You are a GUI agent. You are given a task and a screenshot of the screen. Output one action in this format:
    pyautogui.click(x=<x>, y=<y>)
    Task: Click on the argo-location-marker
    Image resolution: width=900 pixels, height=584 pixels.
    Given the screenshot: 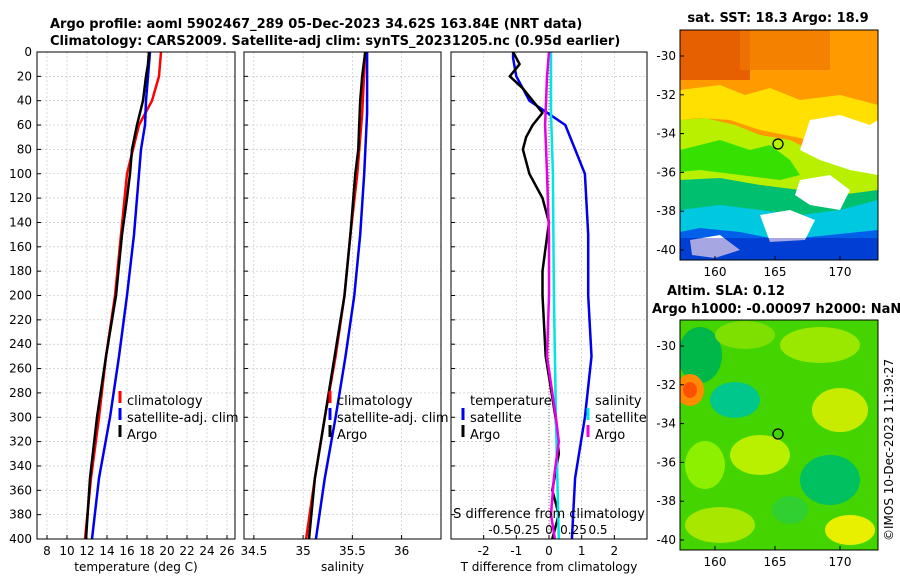 What is the action you would take?
    pyautogui.click(x=778, y=144)
    